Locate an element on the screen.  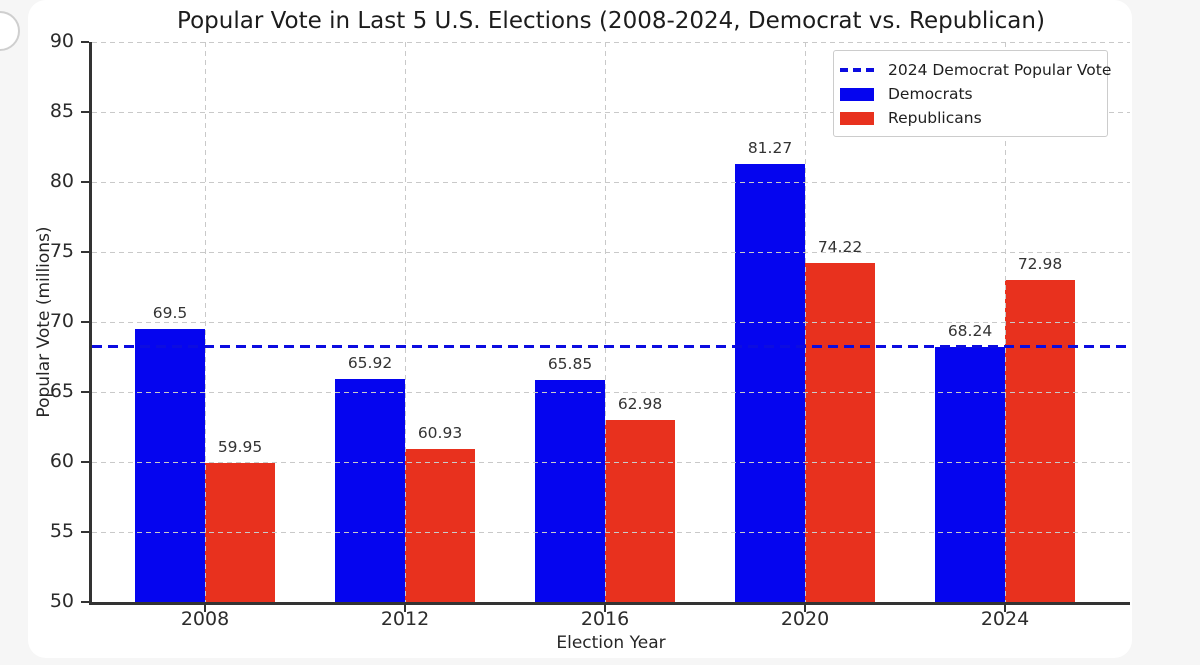
value-label-republicans-2016: 62.98 is located at coordinates (640, 404).